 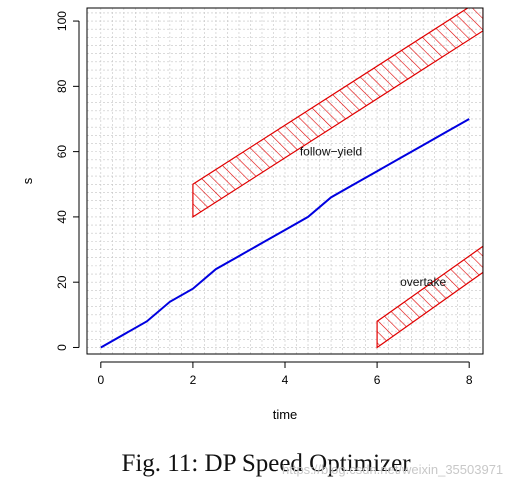 I want to click on y-tick-label: 0, so click(x=62, y=347).